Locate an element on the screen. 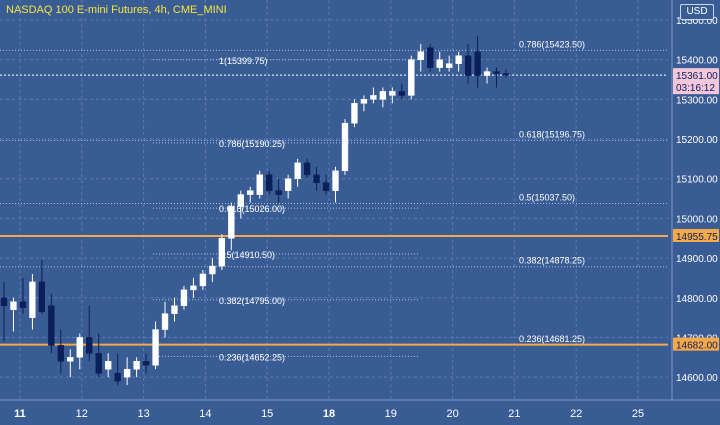 This screenshot has height=425, width=720. y-tick-label: 15100.00 is located at coordinates (697, 180).